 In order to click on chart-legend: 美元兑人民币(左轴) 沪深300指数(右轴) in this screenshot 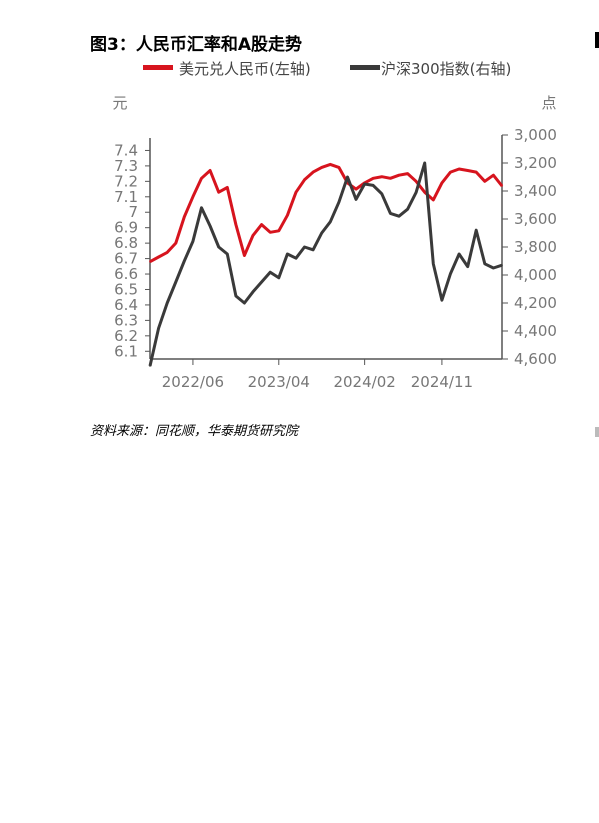, I will do `click(327, 69)`.